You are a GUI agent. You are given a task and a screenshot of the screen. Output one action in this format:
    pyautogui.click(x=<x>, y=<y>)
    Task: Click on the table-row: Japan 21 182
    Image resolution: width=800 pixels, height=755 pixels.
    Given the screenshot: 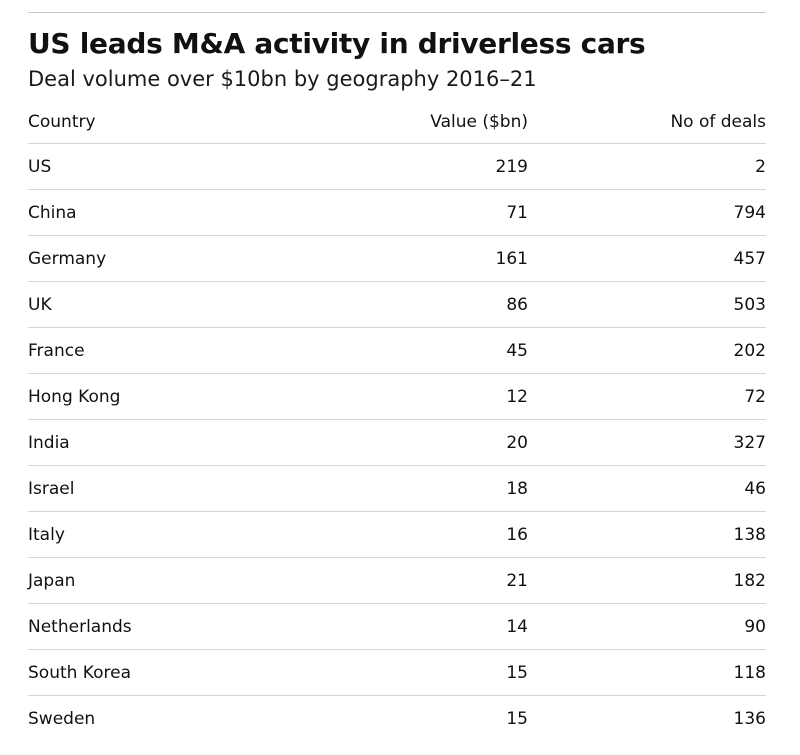 What is the action you would take?
    pyautogui.click(x=397, y=580)
    